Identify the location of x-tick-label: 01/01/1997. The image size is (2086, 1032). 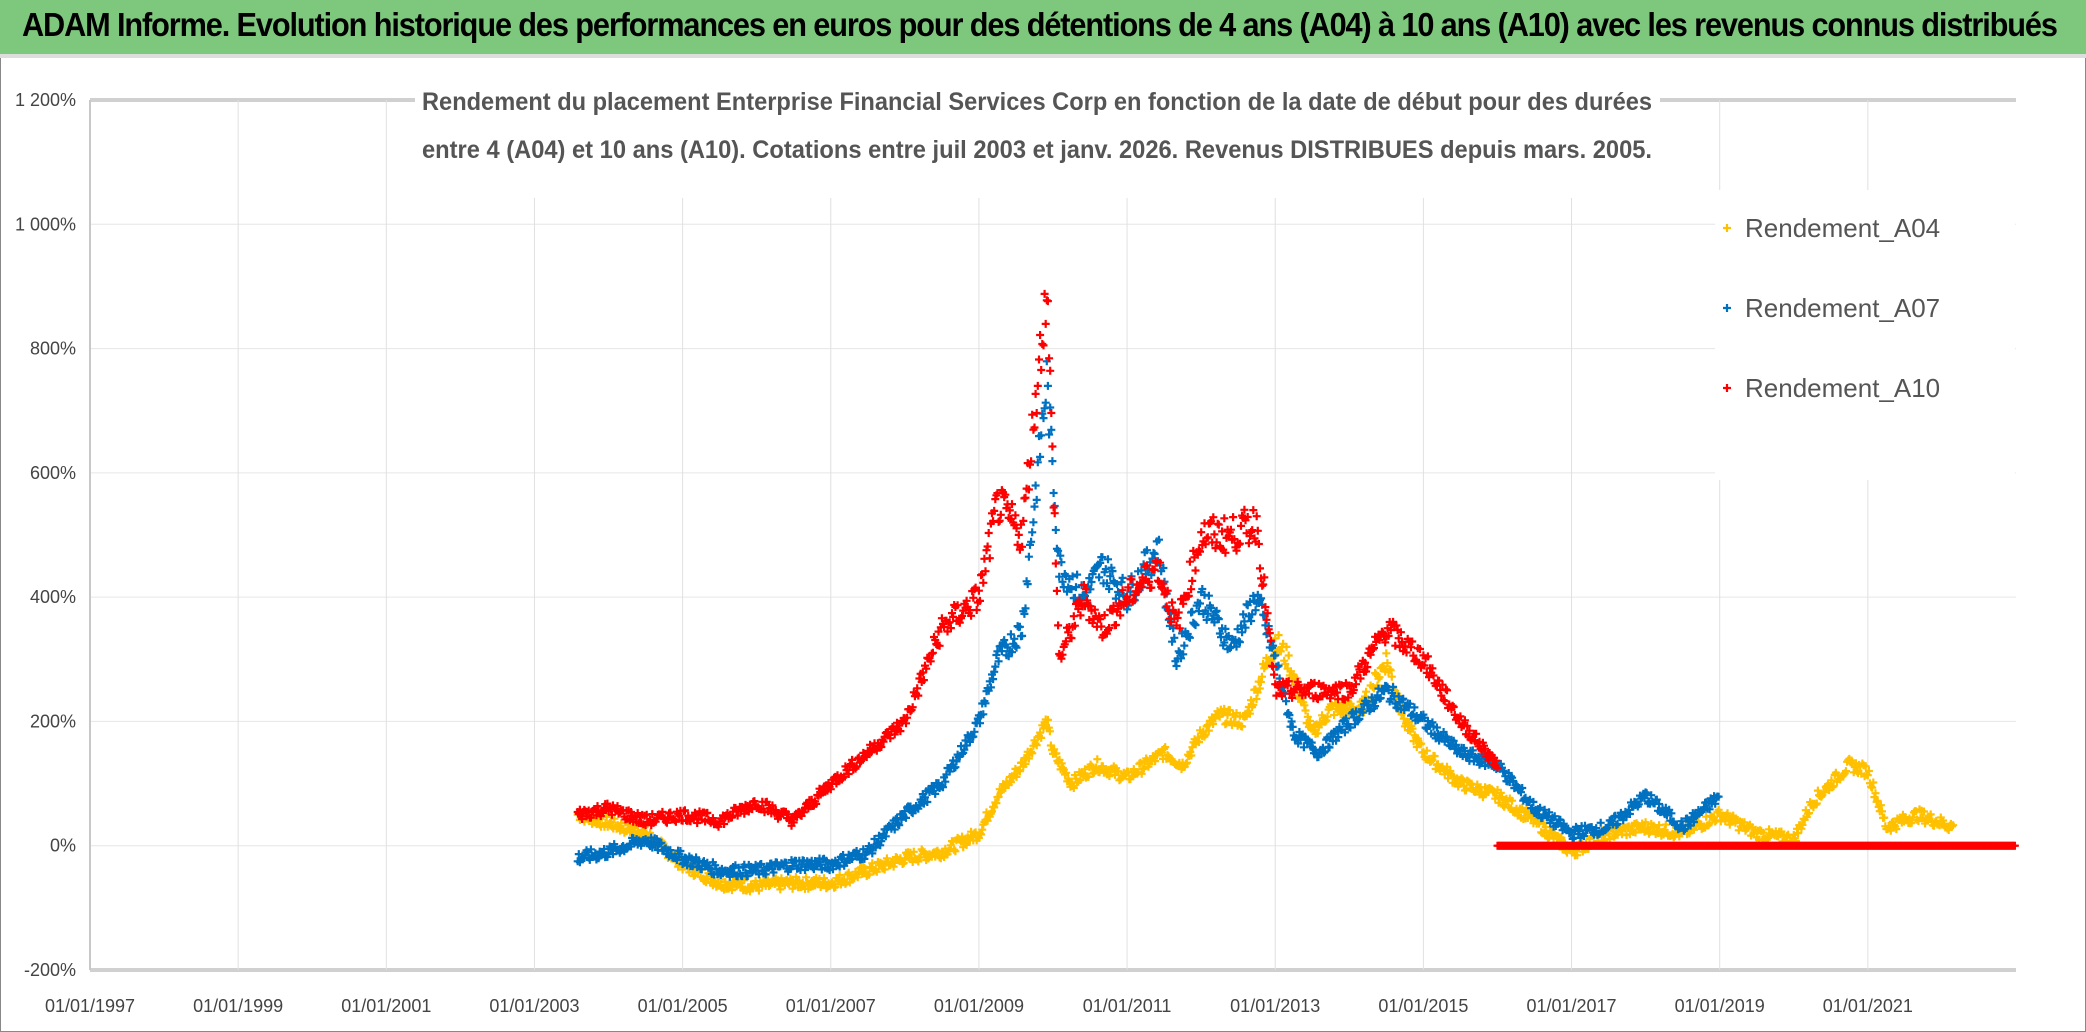
(90, 1006).